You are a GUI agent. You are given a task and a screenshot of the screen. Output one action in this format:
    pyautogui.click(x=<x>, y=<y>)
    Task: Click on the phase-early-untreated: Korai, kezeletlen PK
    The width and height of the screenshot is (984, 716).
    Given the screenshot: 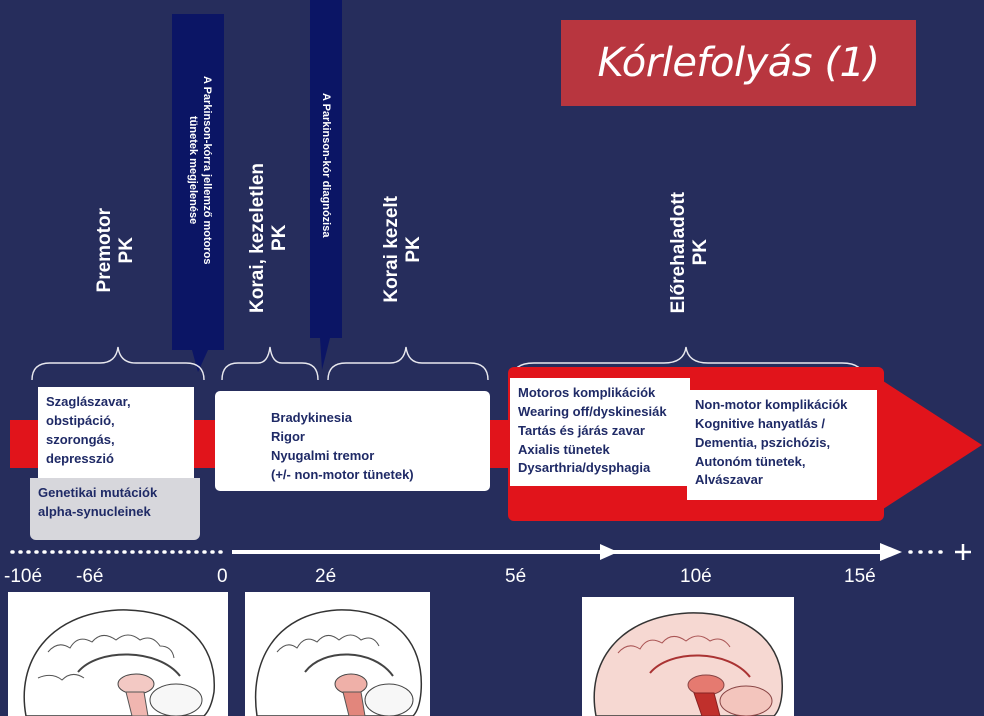 What is the action you would take?
    pyautogui.click(x=269, y=238)
    